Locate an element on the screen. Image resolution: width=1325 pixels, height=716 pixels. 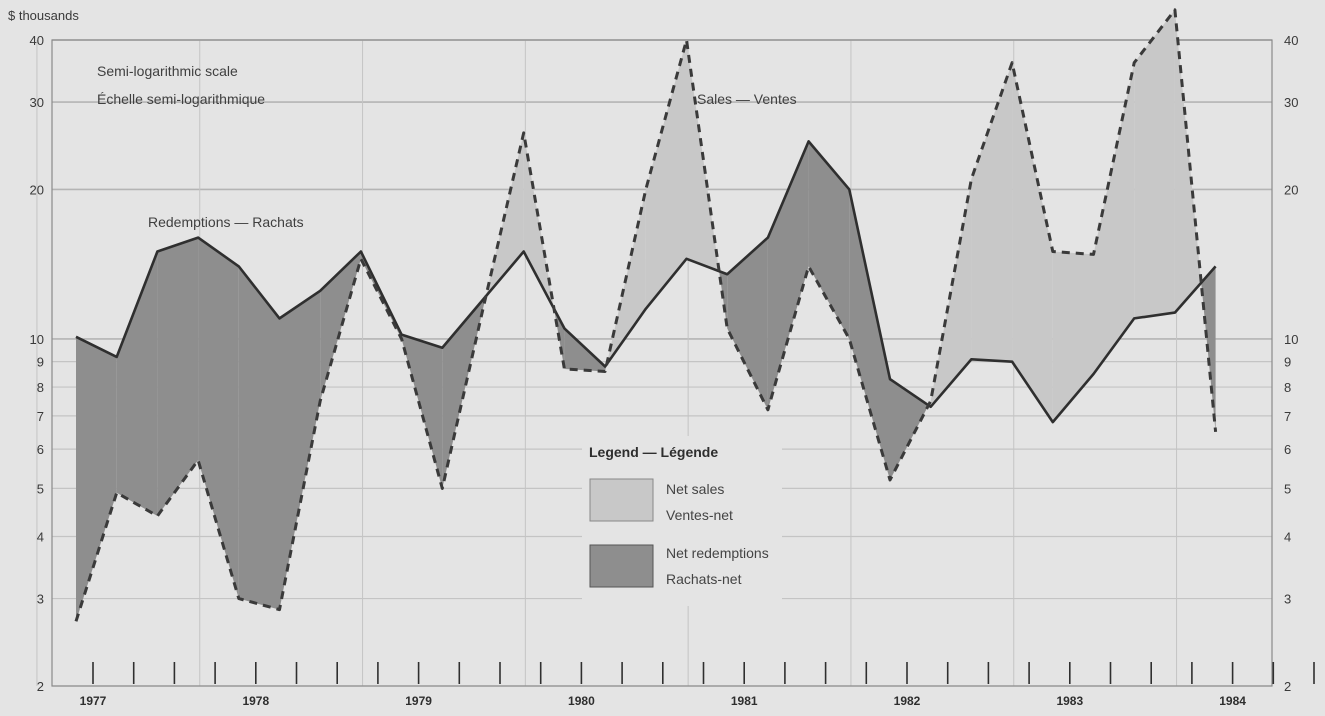
annotation-redemptions: Redemptions — Rachats is located at coordinates (226, 222).